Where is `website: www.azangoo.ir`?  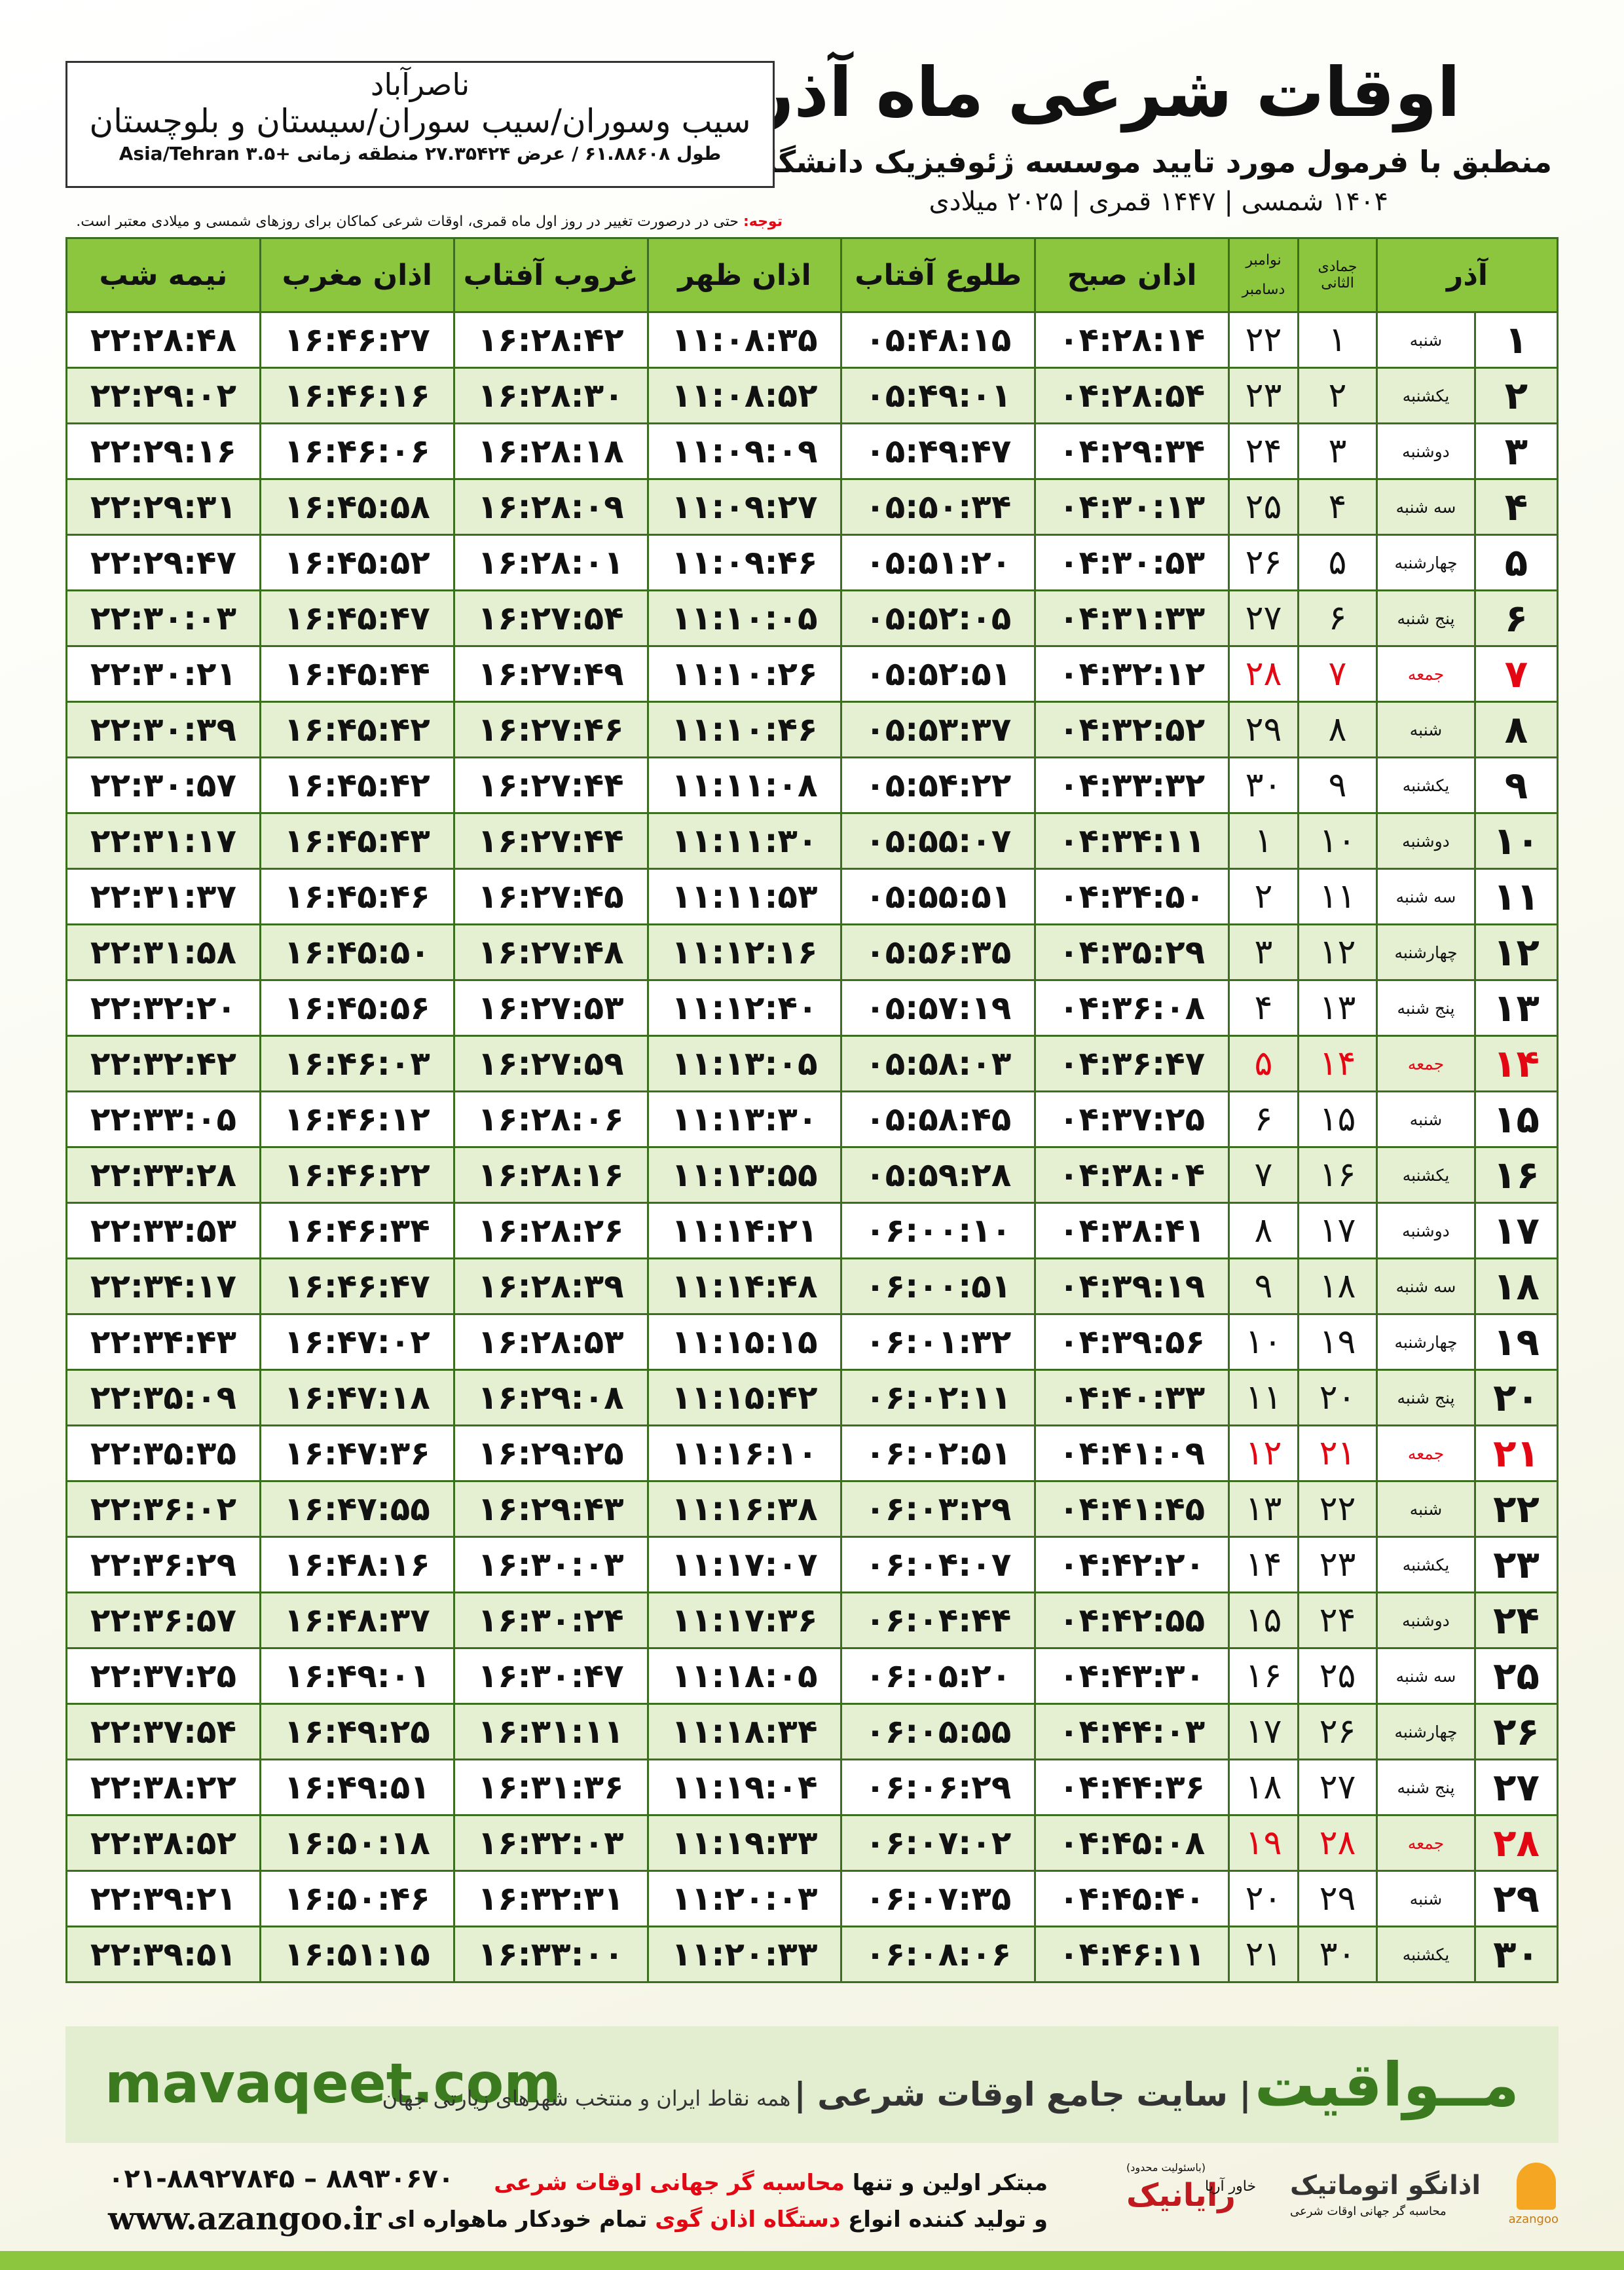
website: www.azangoo.ir is located at coordinates (245, 2219).